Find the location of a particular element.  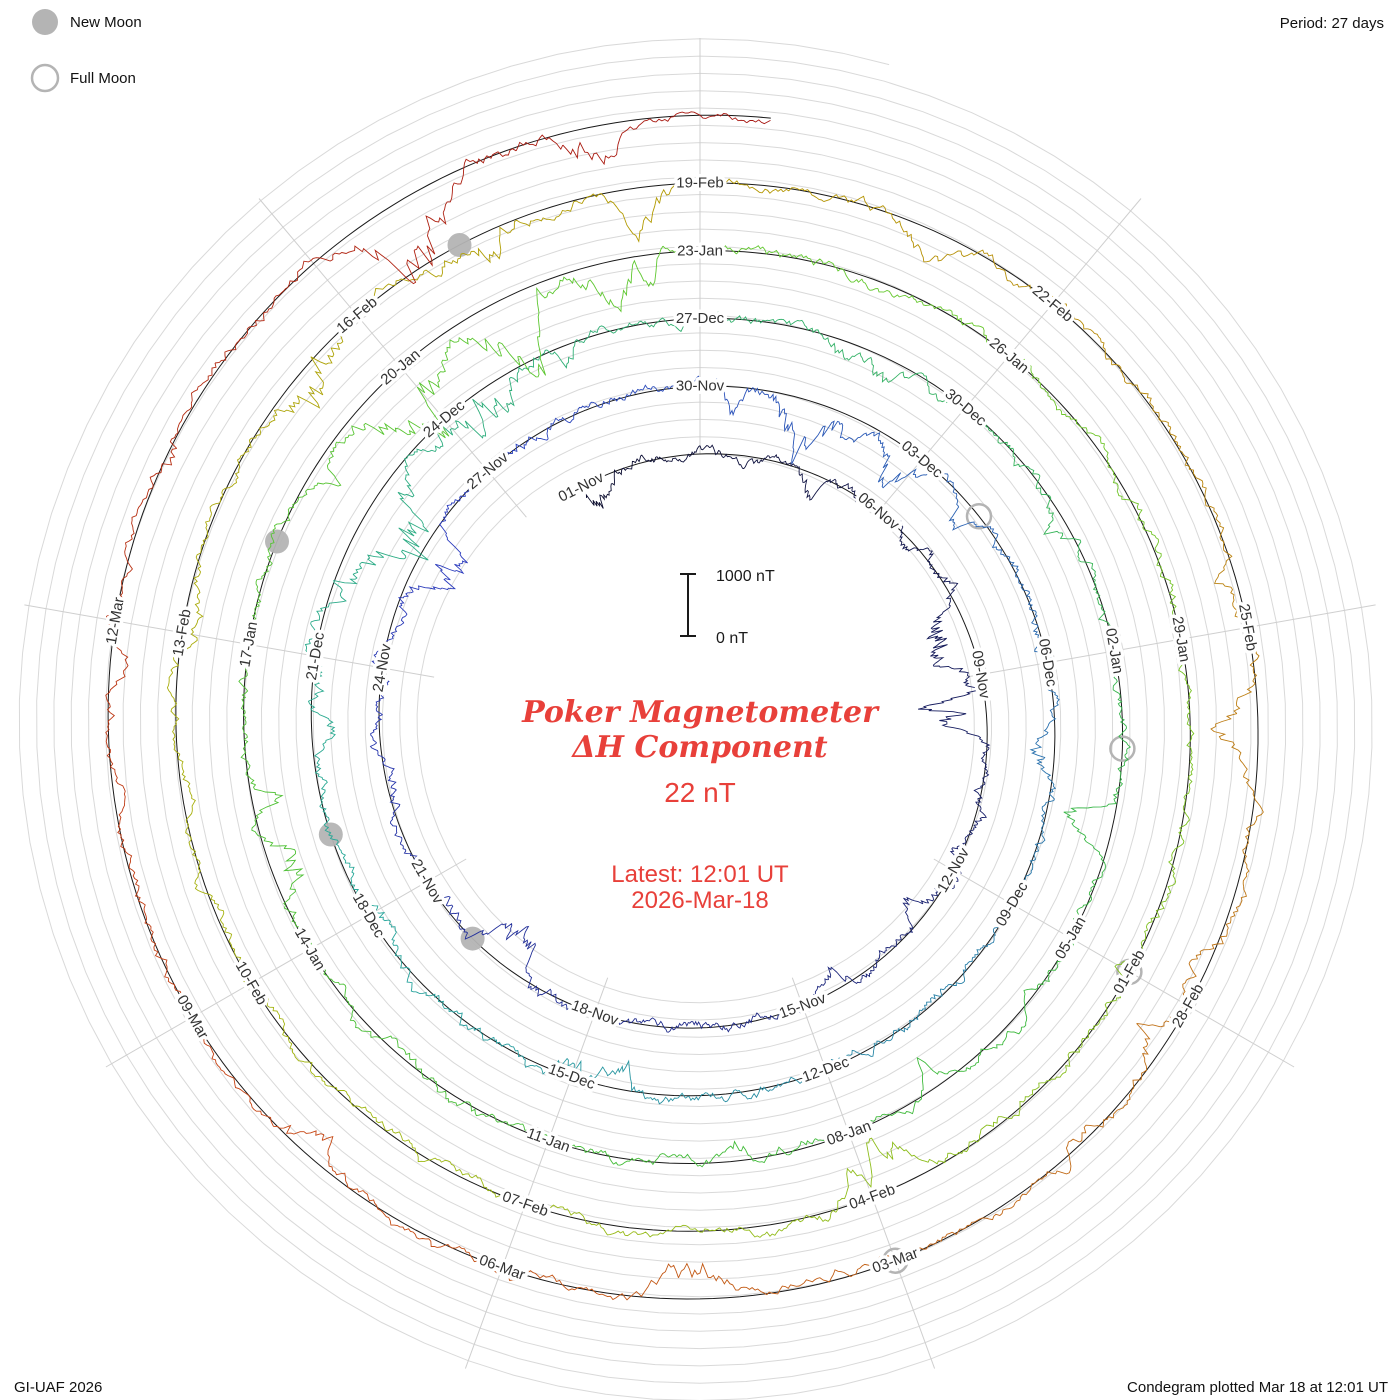

new-moon-legend-label: New Moon is located at coordinates (106, 22).